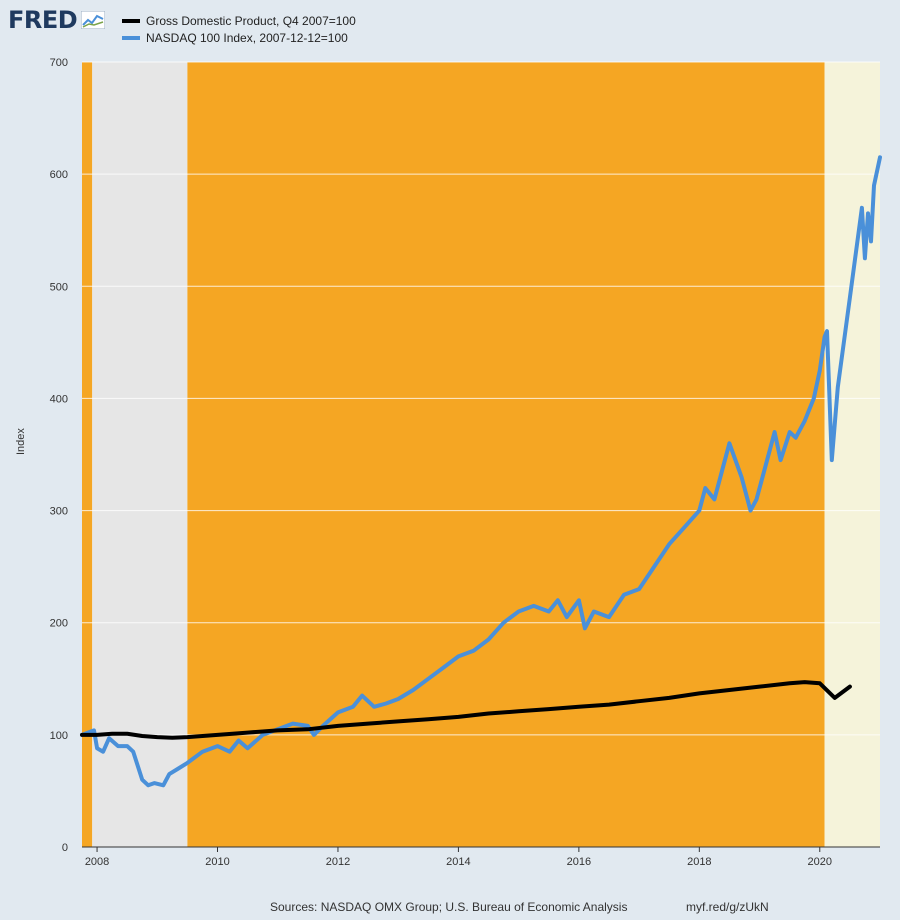 The height and width of the screenshot is (920, 900). I want to click on y-tick-label-100: 100, so click(59, 736).